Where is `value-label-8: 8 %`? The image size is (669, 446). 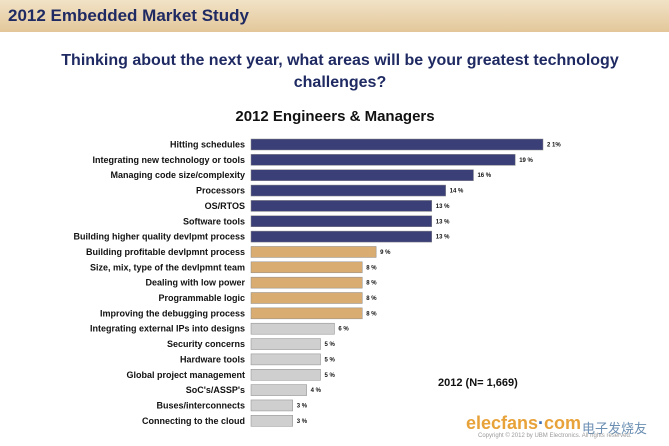
value-label-8: 8 % is located at coordinates (371, 268).